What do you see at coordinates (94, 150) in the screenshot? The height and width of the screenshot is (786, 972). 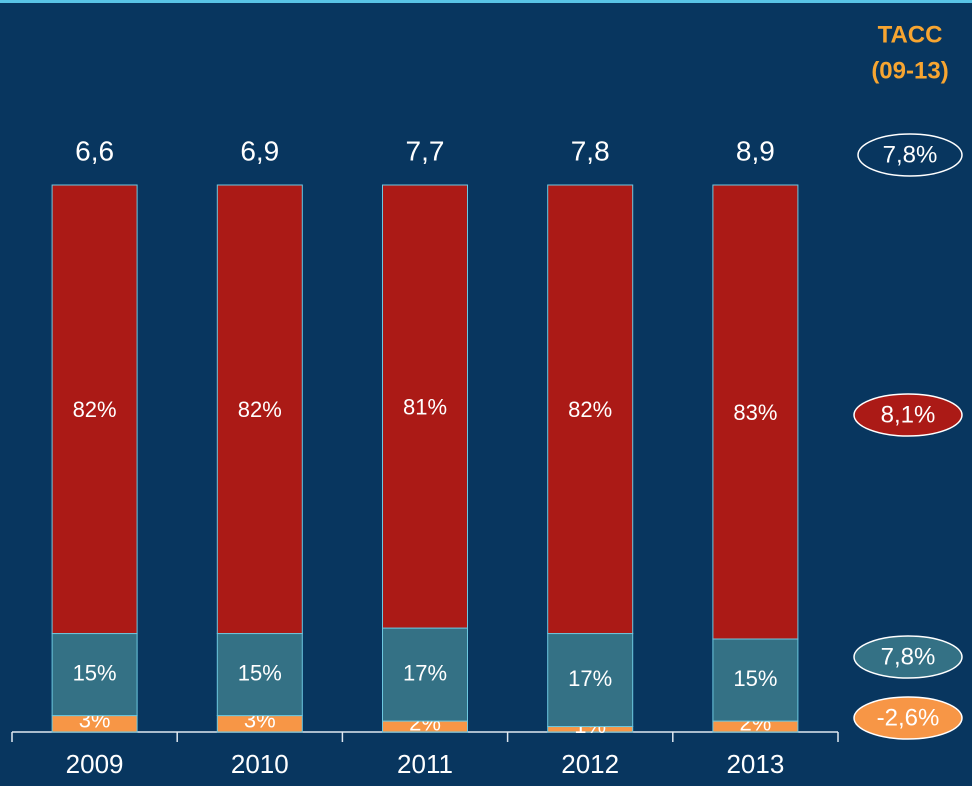 I see `total-label: 6,6` at bounding box center [94, 150].